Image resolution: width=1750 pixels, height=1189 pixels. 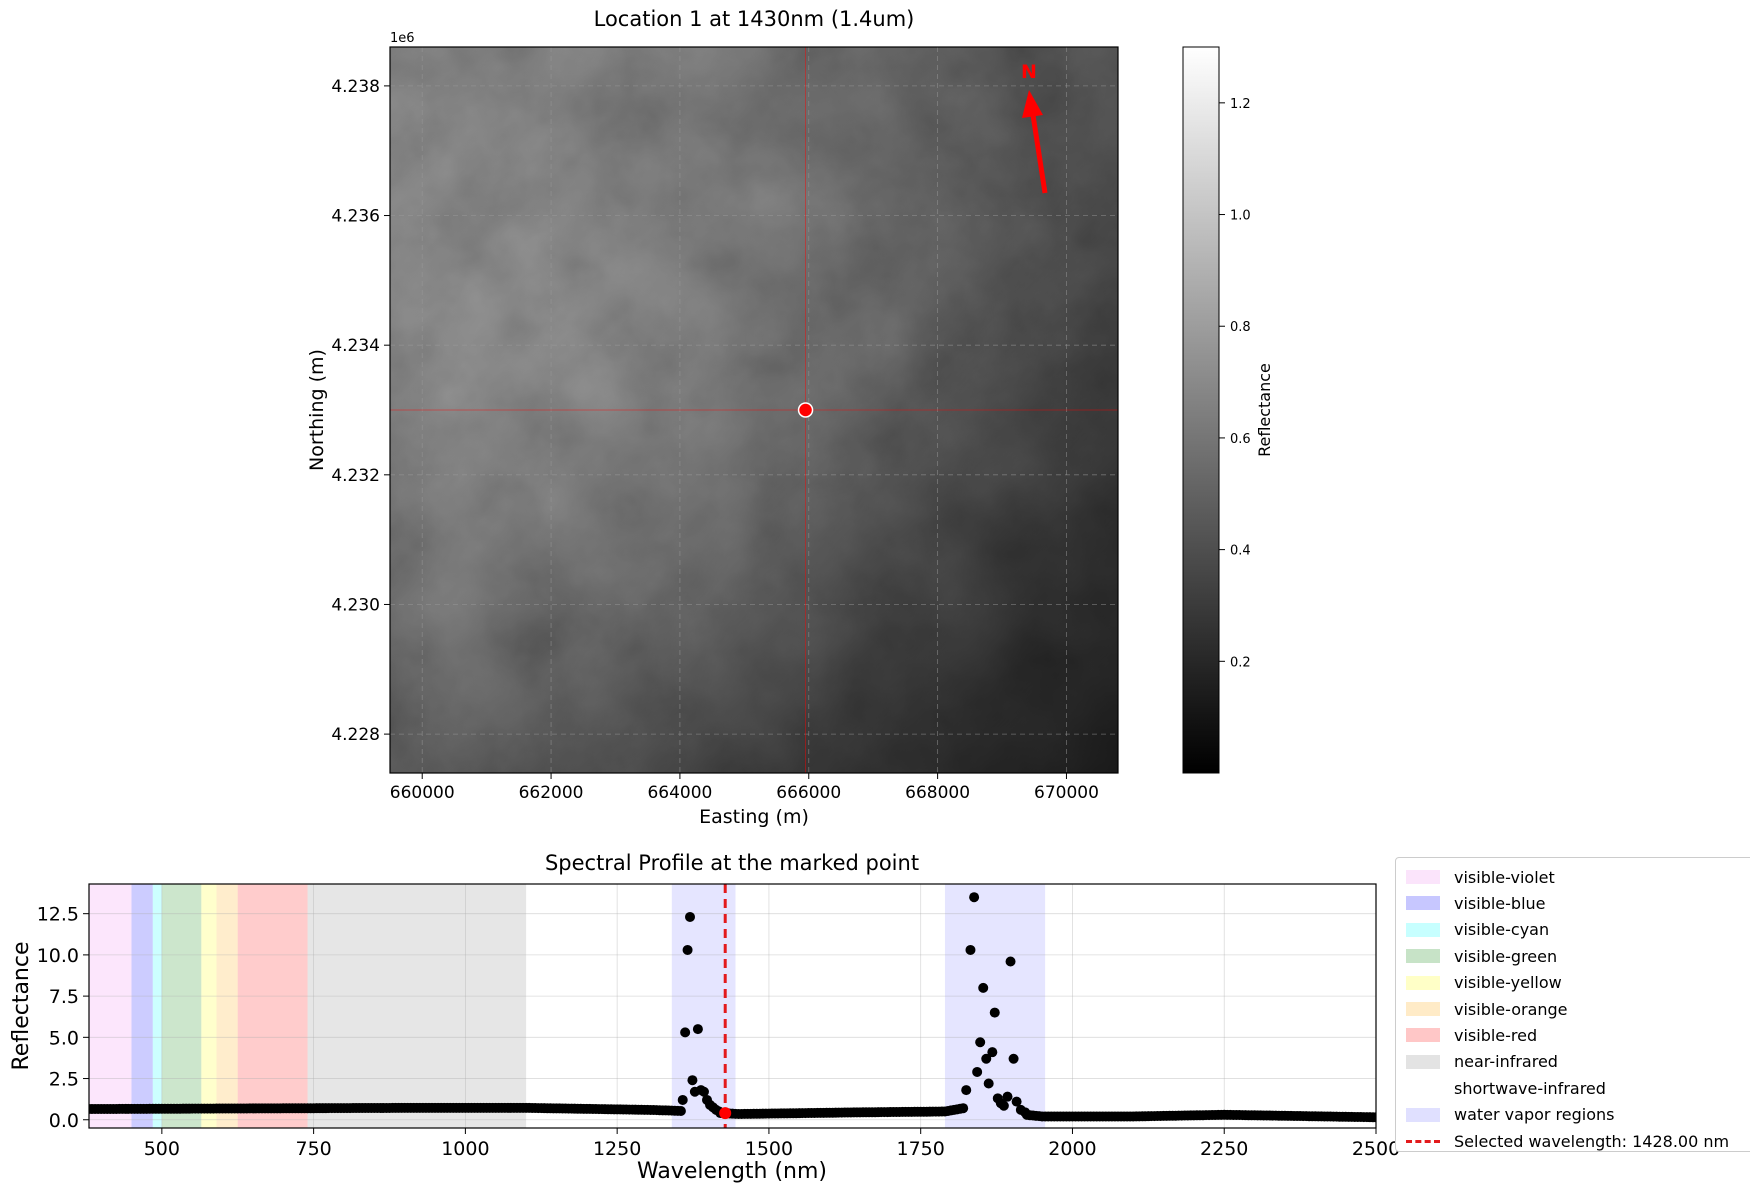 What do you see at coordinates (1506, 956) in the screenshot?
I see `legend-label: visible-green` at bounding box center [1506, 956].